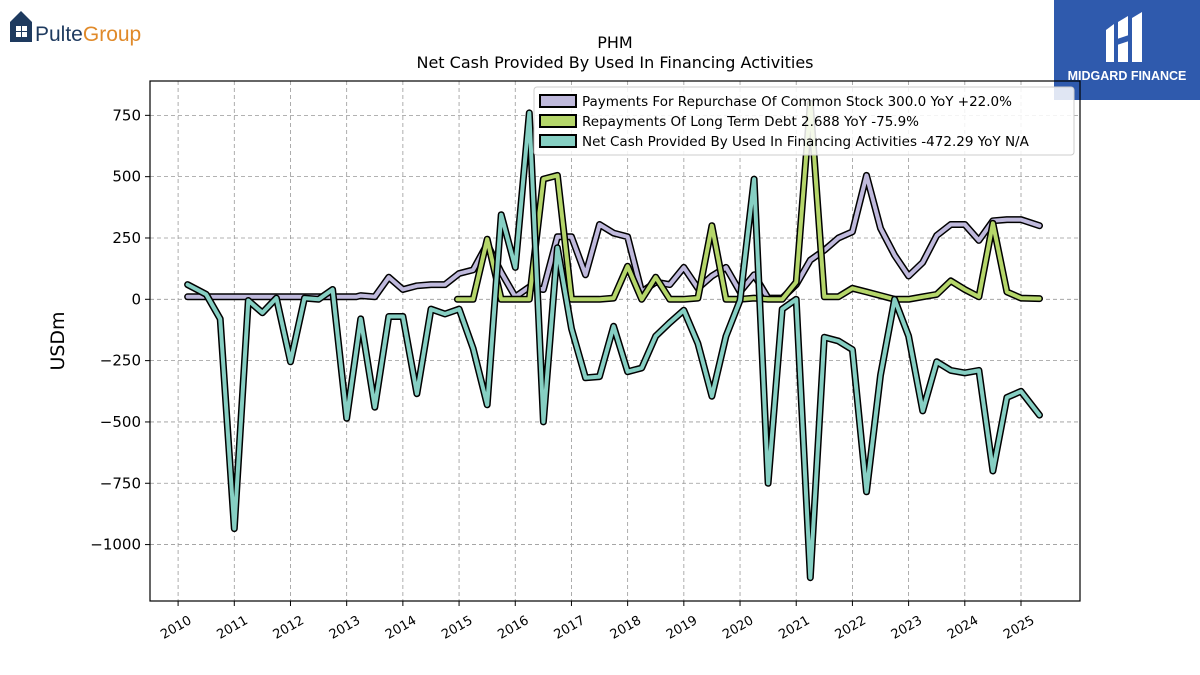  Describe the element at coordinates (120, 361) in the screenshot. I see `y-tick-label: −250` at that location.